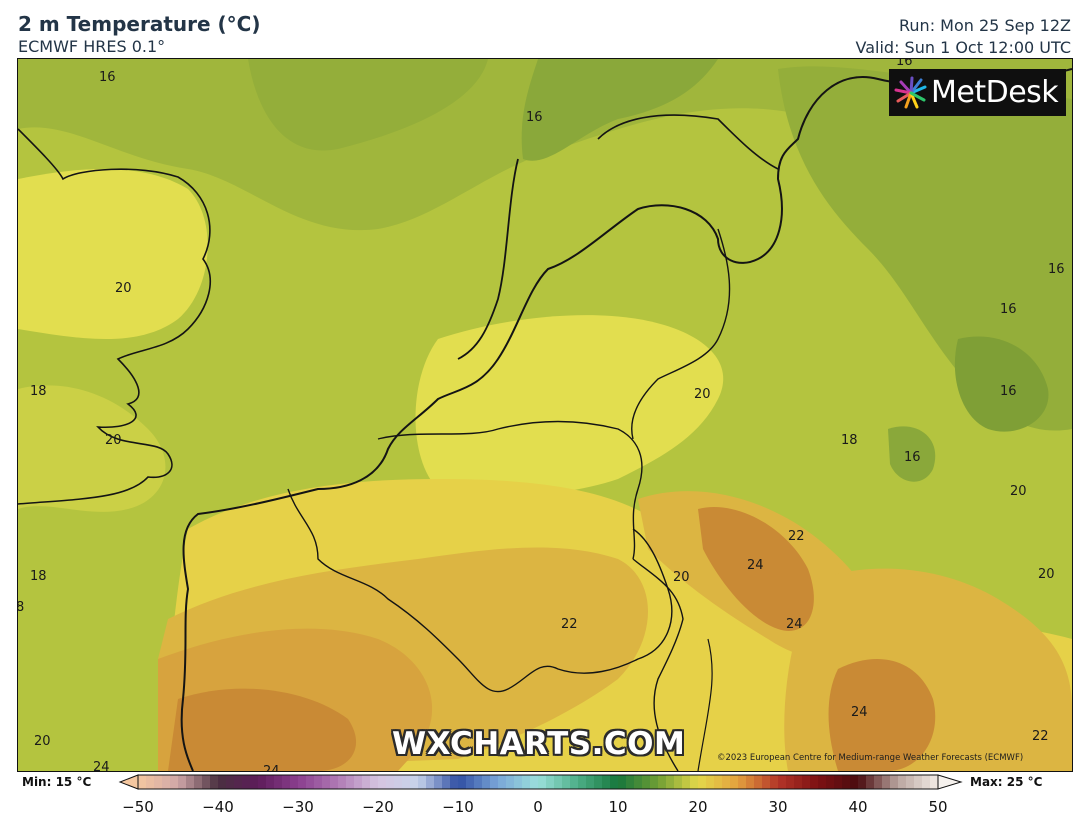  I want to click on temp-zone-19-kent, so click(92, 448).